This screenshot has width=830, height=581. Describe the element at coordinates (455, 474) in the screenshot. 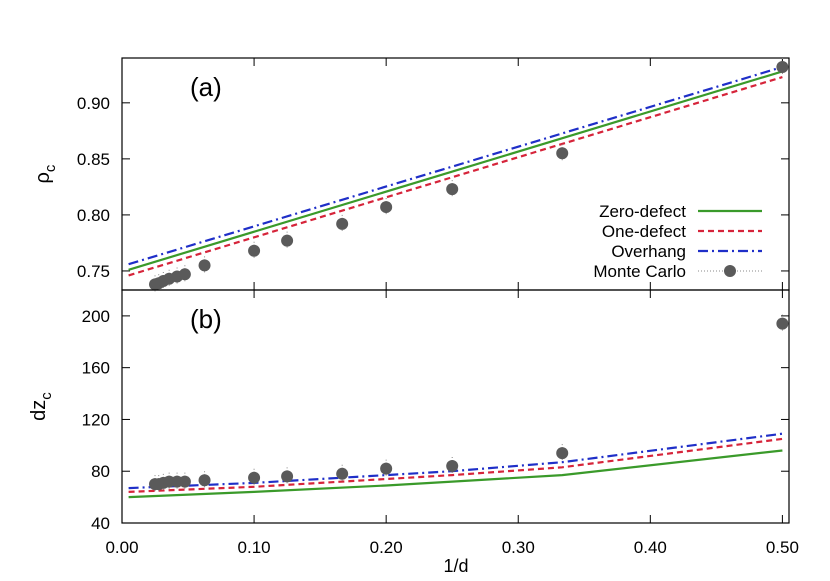

I see `panel-b-zero-defect-line` at that location.